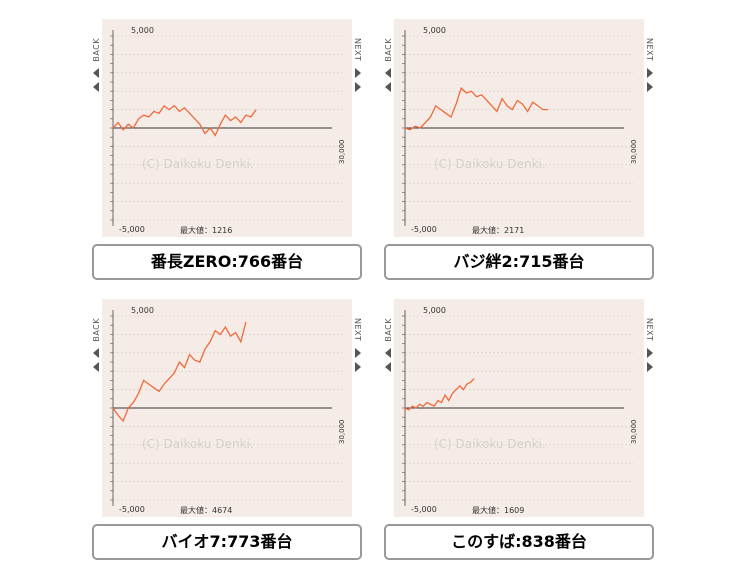 The width and height of the screenshot is (750, 574). Describe the element at coordinates (227, 542) in the screenshot. I see `machine-caption: バイオ7:773番台` at that location.